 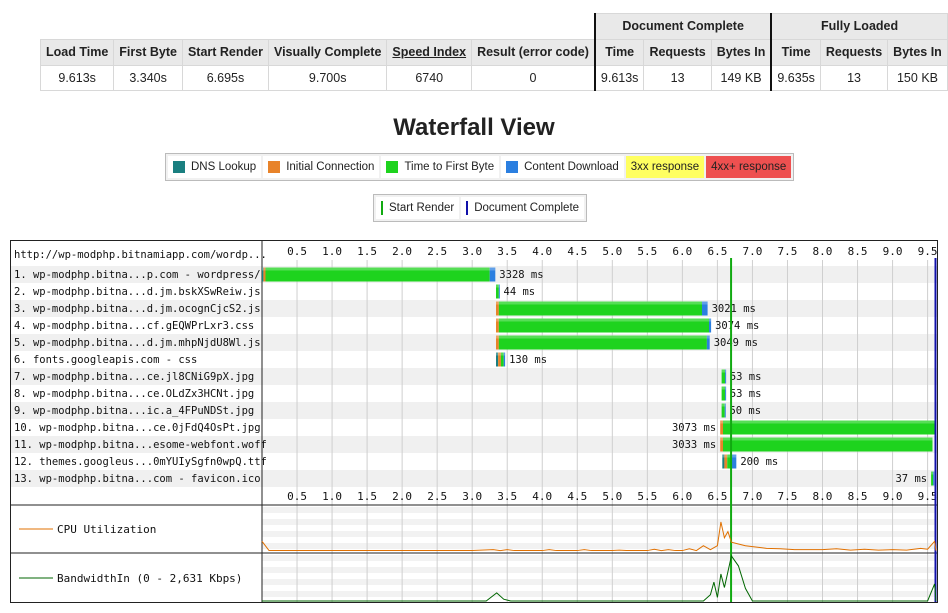 What do you see at coordinates (521, 275) in the screenshot?
I see `request-time-label: 3328 ms` at bounding box center [521, 275].